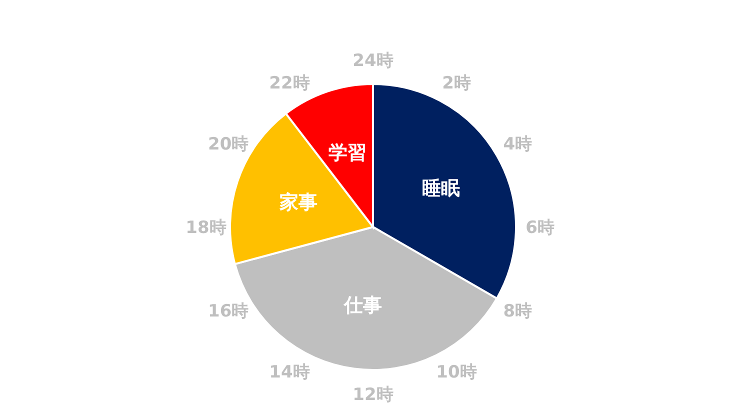  Describe the element at coordinates (517, 311) in the screenshot. I see `text: 8時` at that location.